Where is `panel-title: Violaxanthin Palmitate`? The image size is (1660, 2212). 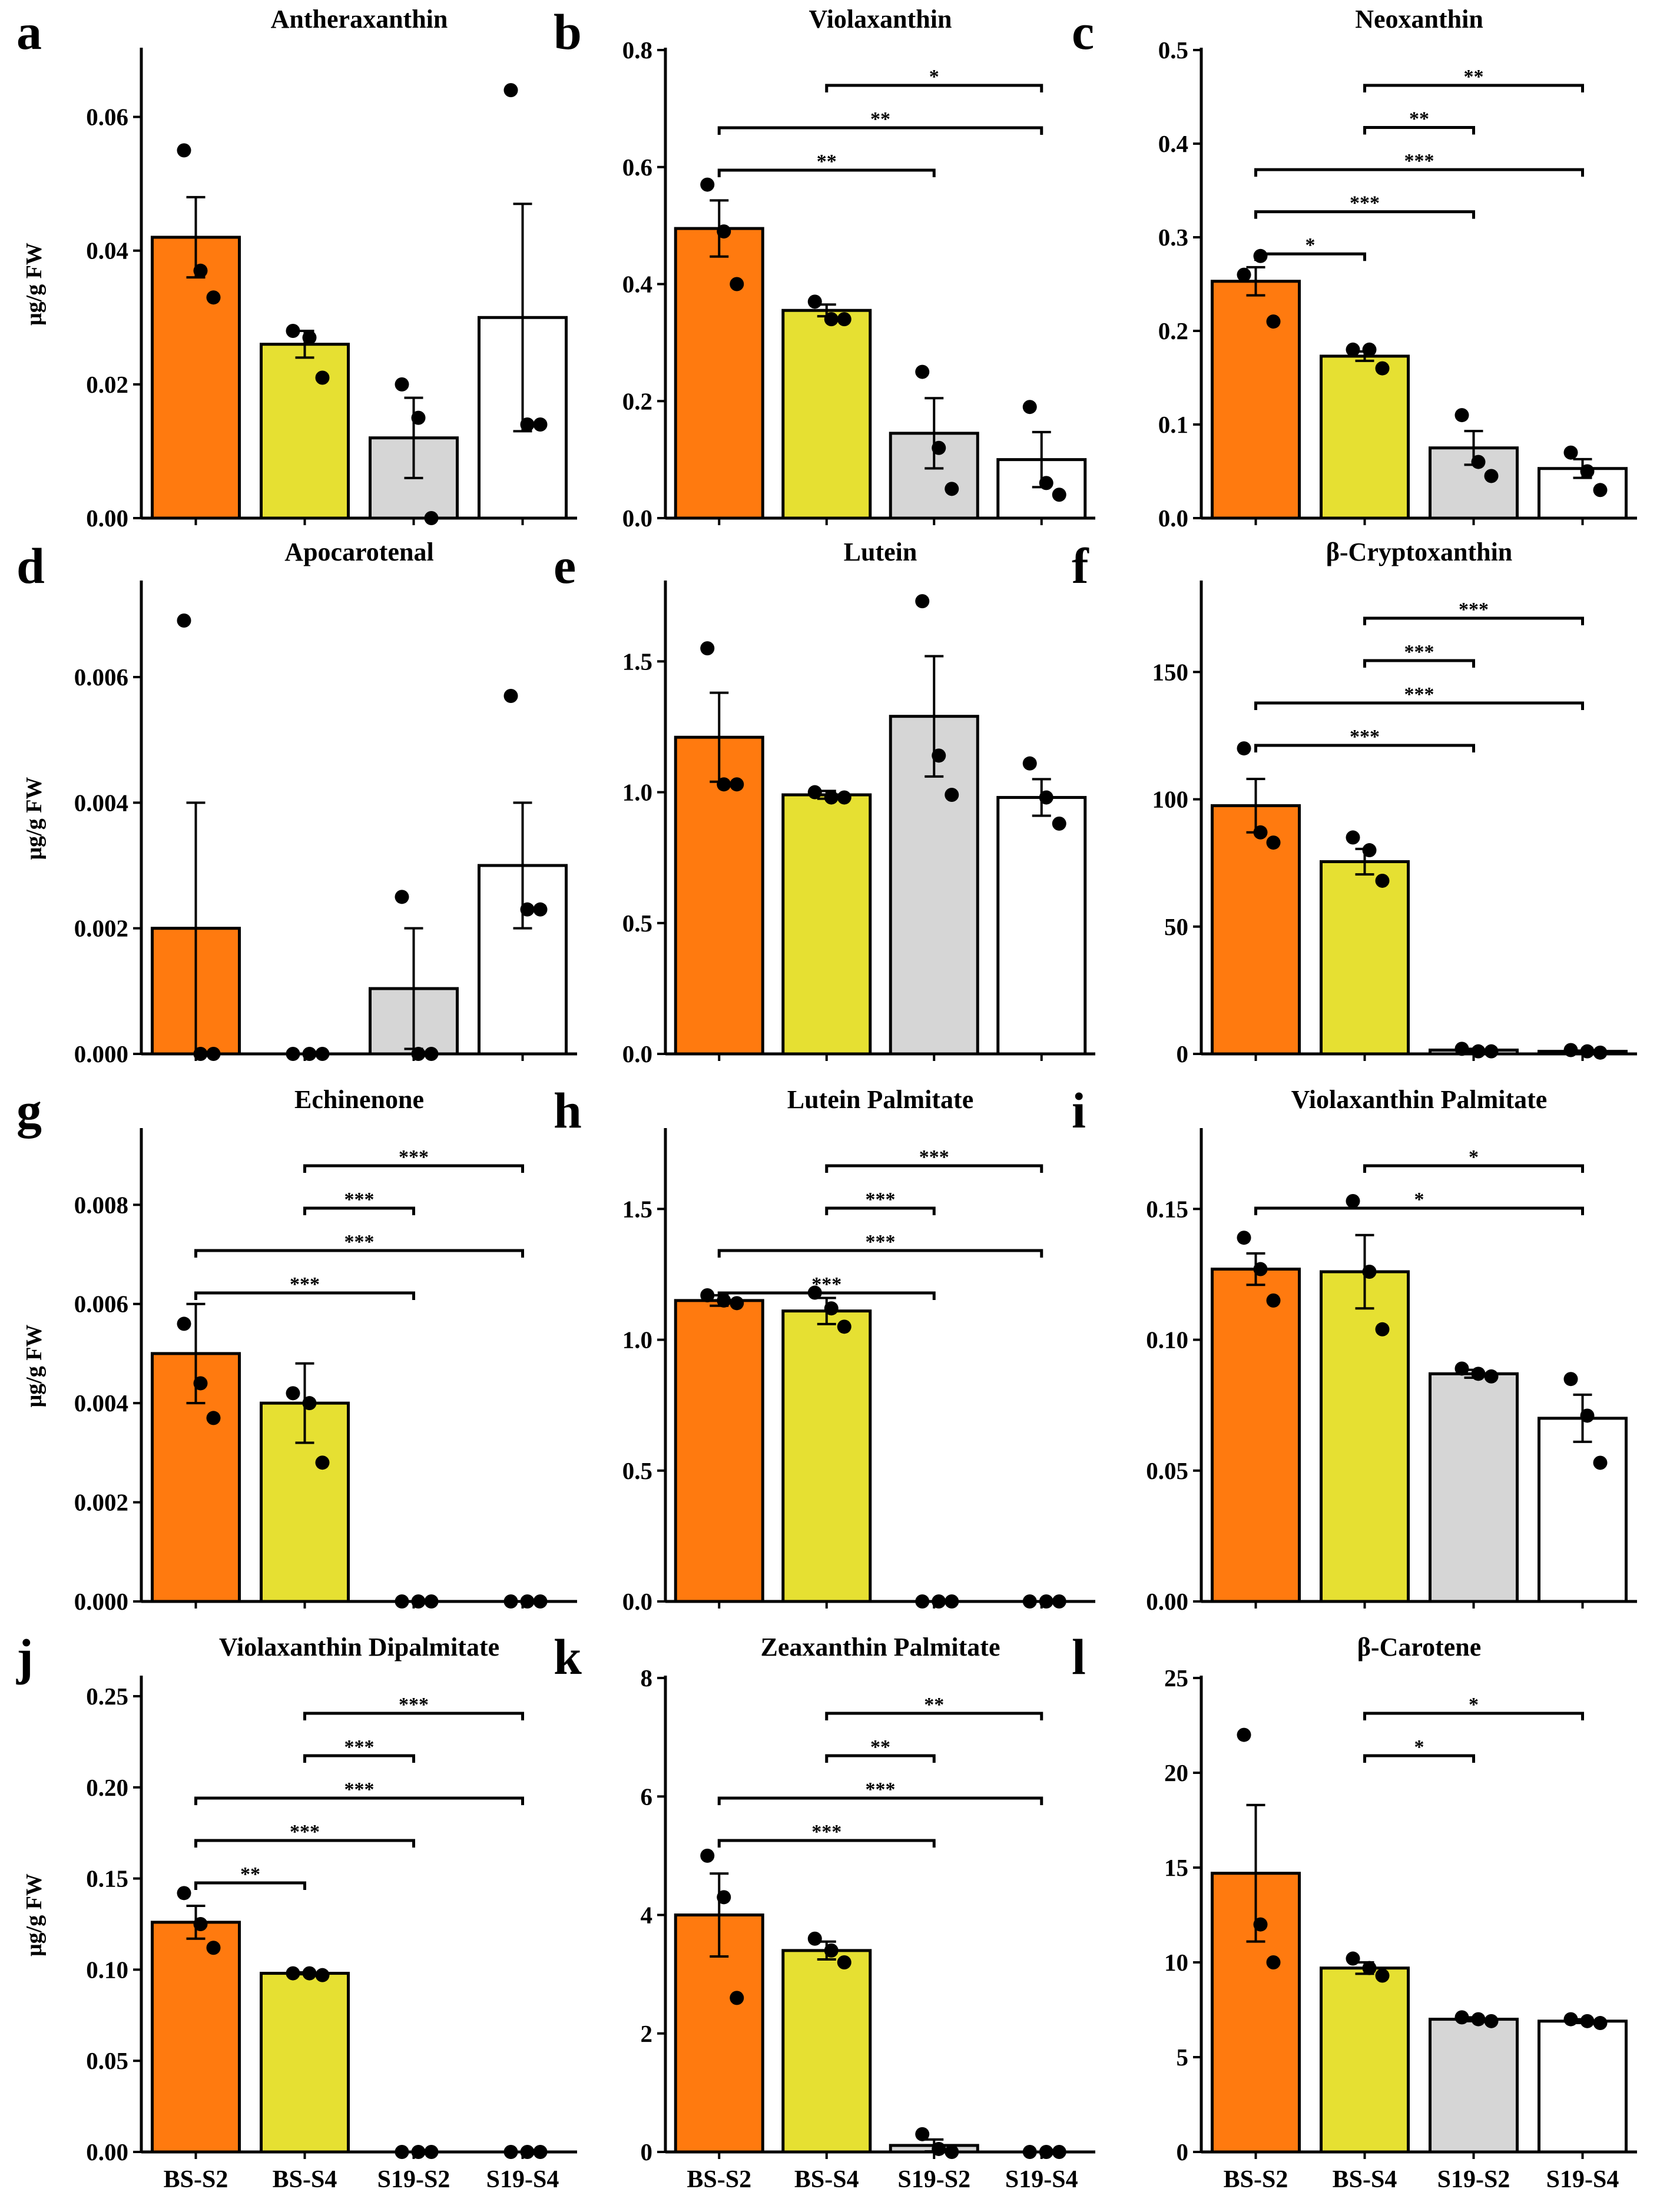 panel-title: Violaxanthin Palmitate is located at coordinates (1419, 1099).